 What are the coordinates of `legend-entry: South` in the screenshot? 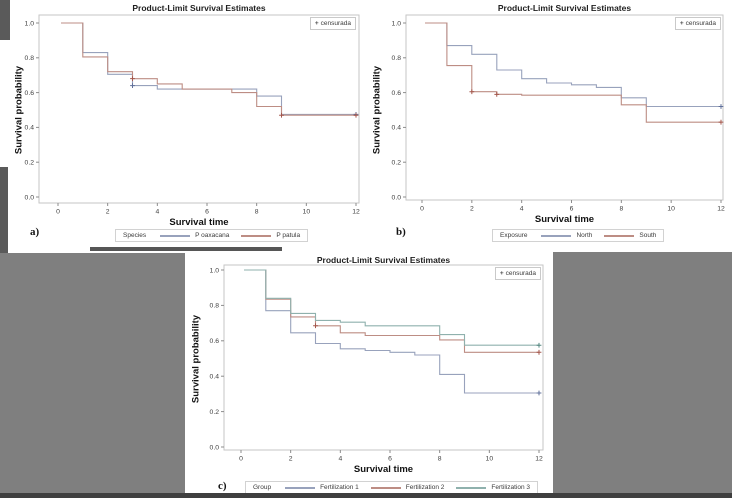 It's located at (630, 235).